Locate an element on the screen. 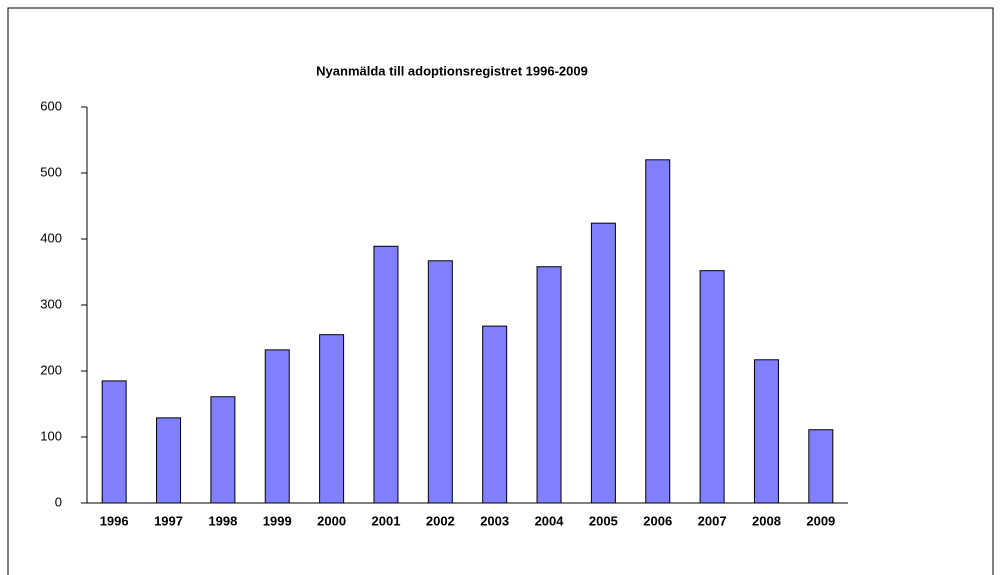 Image resolution: width=1000 pixels, height=575 pixels. x-tick-label: 1999 is located at coordinates (277, 520).